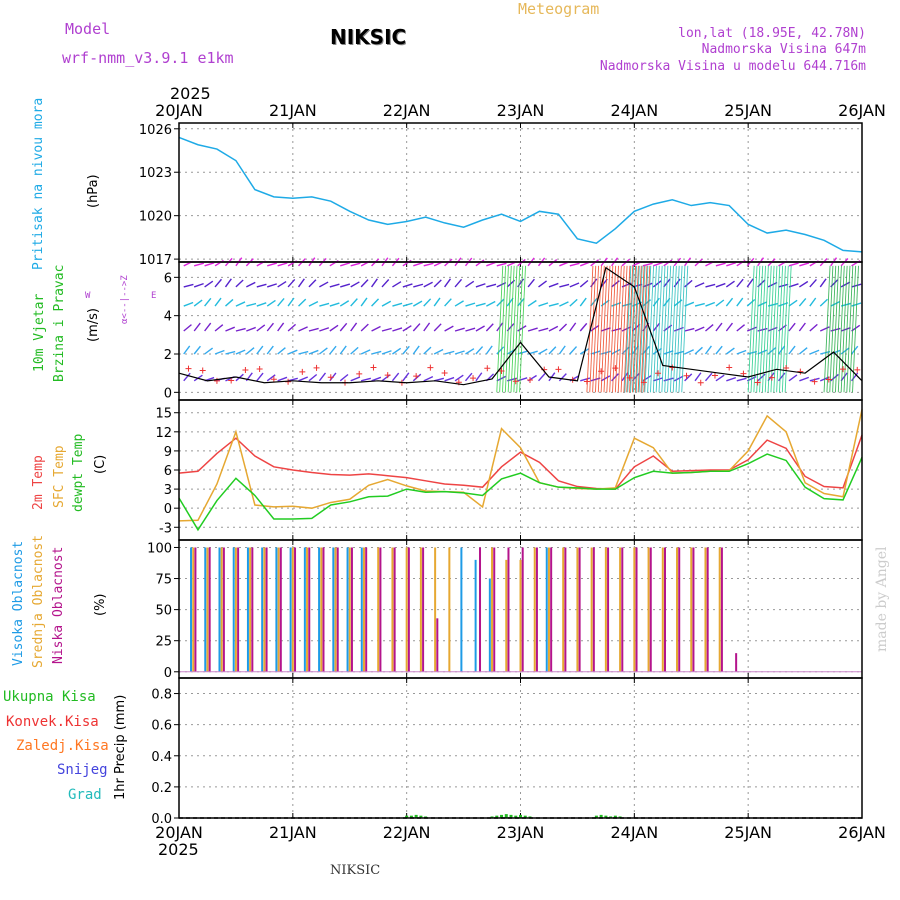 Image resolution: width=900 pixels, height=900 pixels. I want to click on model-name: wrf-nmm_v3.9.1 e1km, so click(148, 58).